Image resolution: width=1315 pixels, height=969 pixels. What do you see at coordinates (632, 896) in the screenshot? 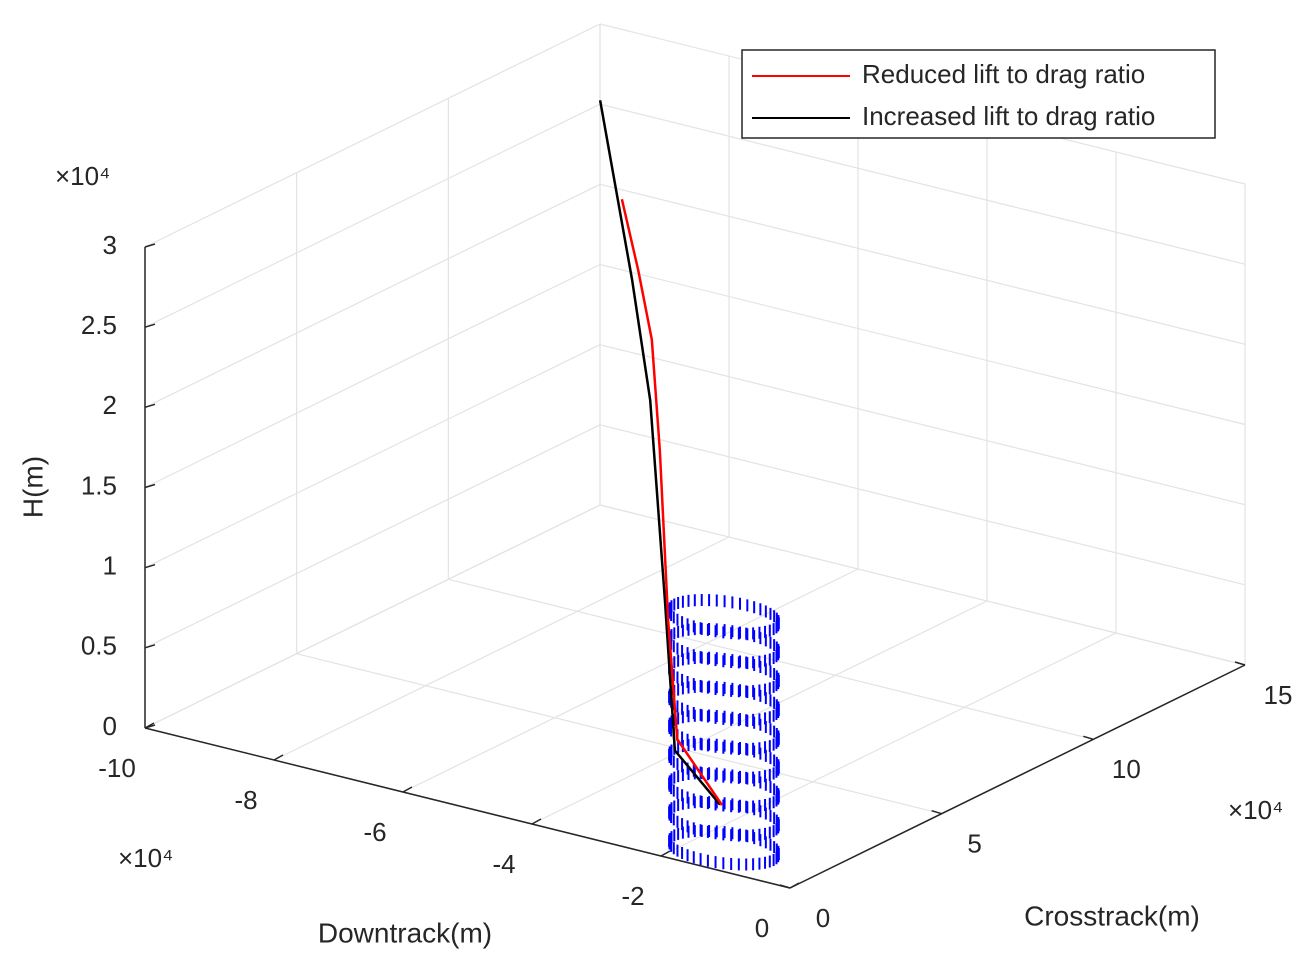
I see `x-tick-label: -2` at bounding box center [632, 896].